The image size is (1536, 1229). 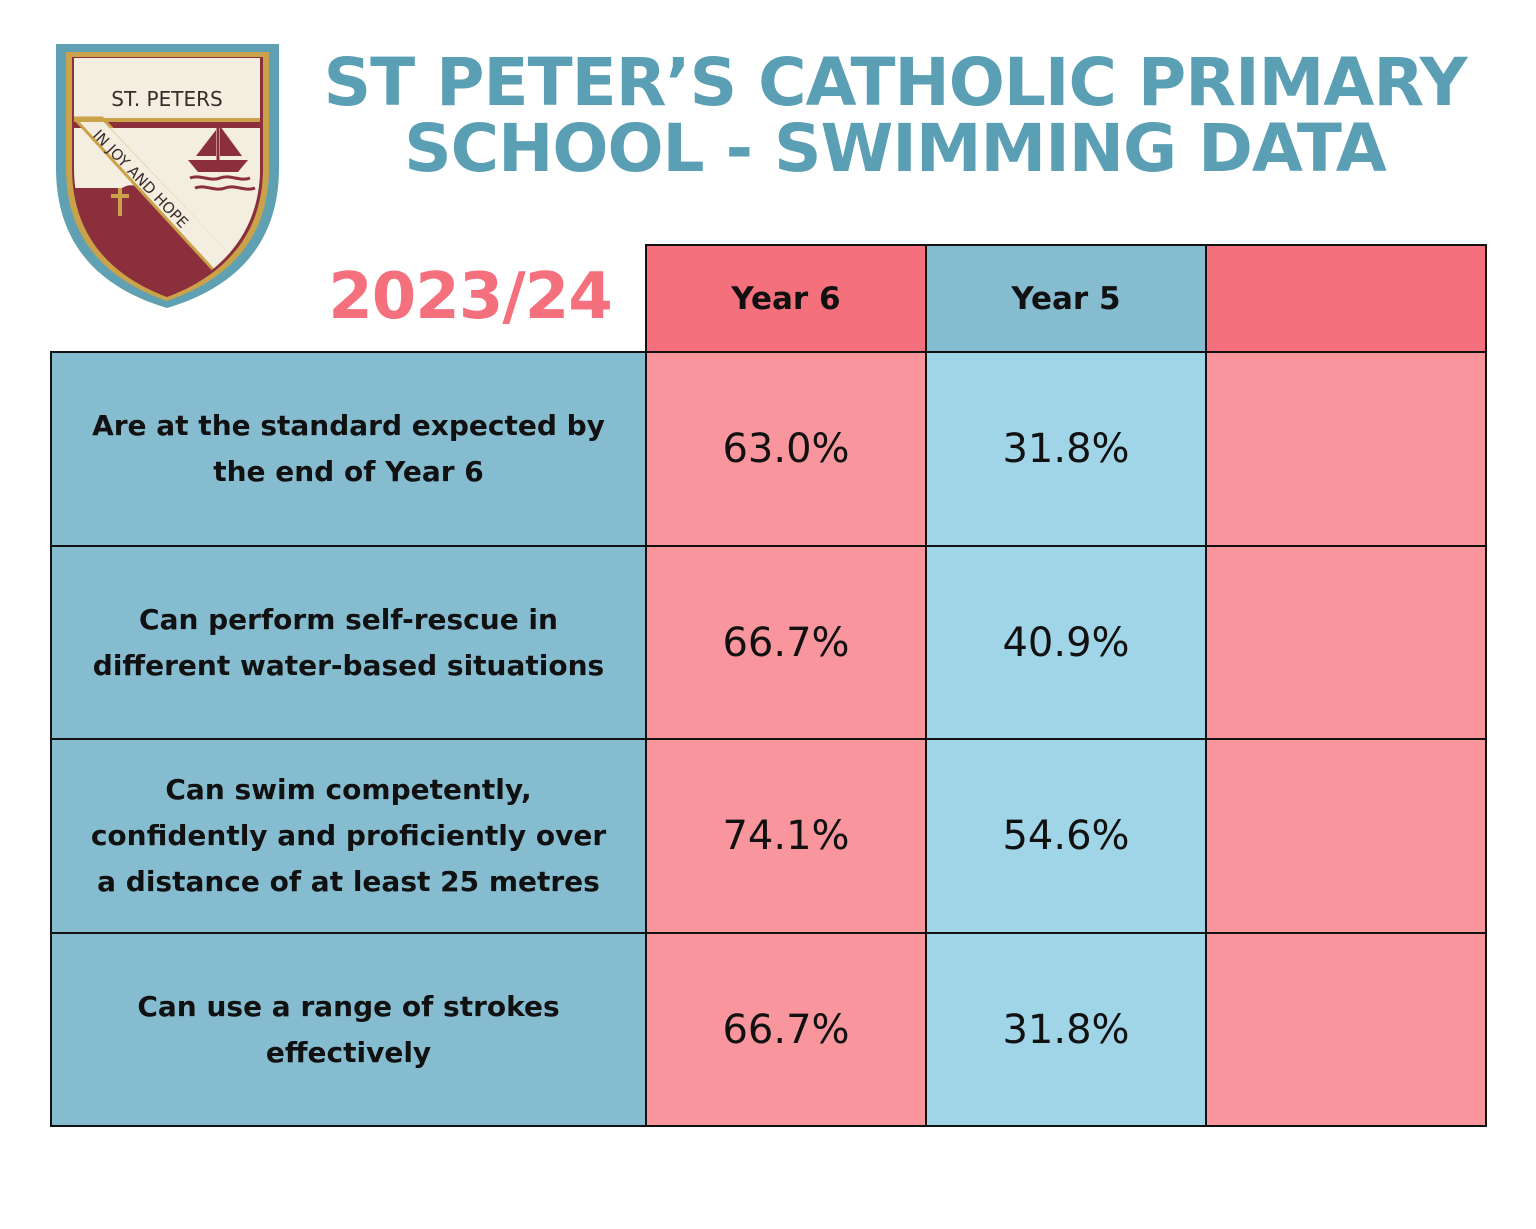 What do you see at coordinates (167, 176) in the screenshot?
I see `school-crest-logo: ST. PETERS IN JOY AND HOPE` at bounding box center [167, 176].